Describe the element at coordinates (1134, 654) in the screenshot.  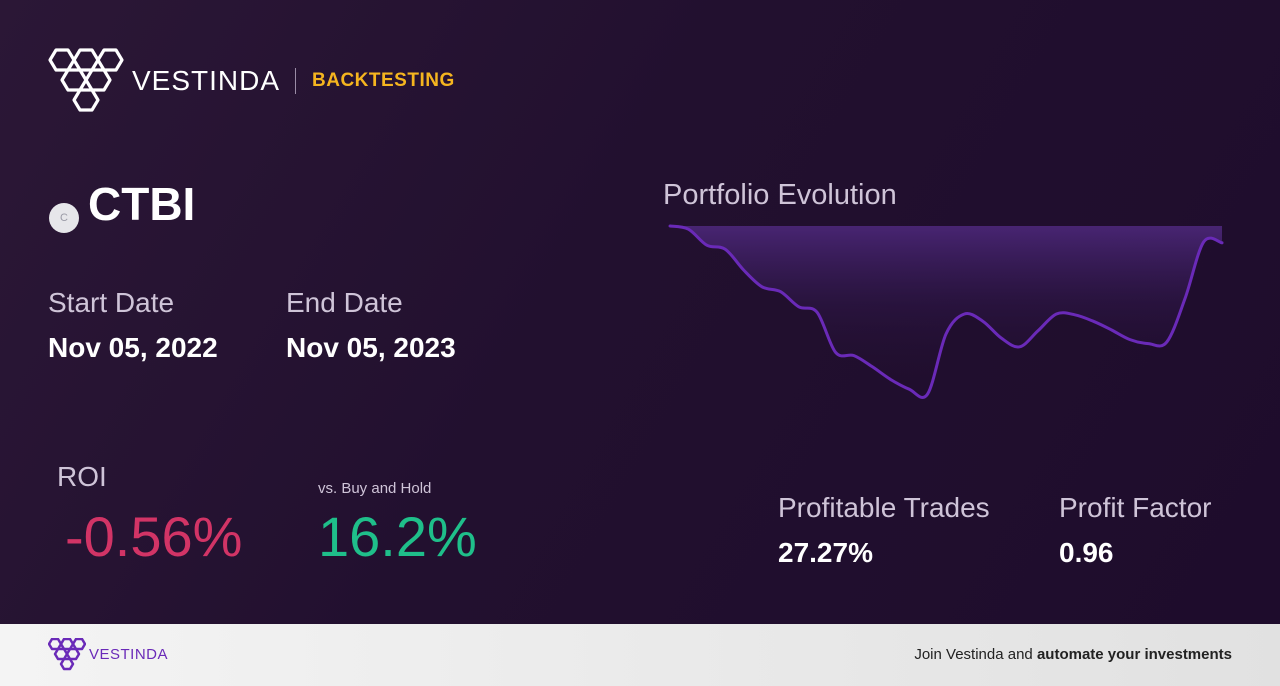
I see `footer-cta-bold: automate your investments` at that location.